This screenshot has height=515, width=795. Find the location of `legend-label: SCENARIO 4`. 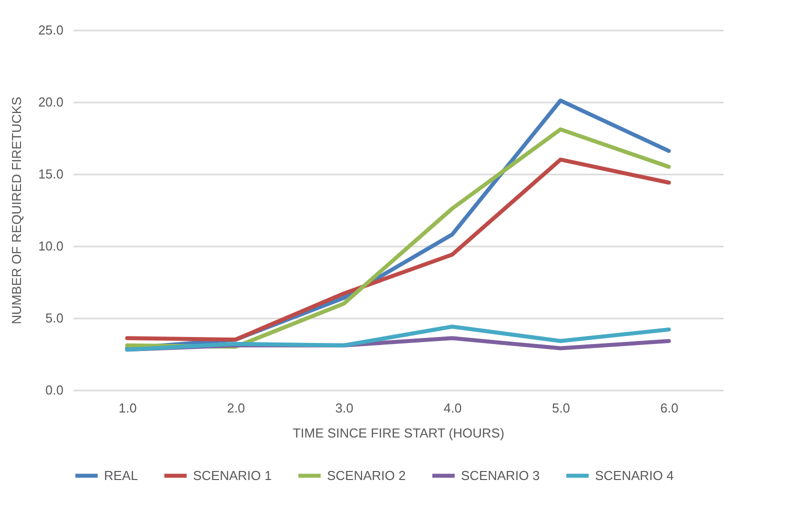

legend-label: SCENARIO 4 is located at coordinates (634, 475).